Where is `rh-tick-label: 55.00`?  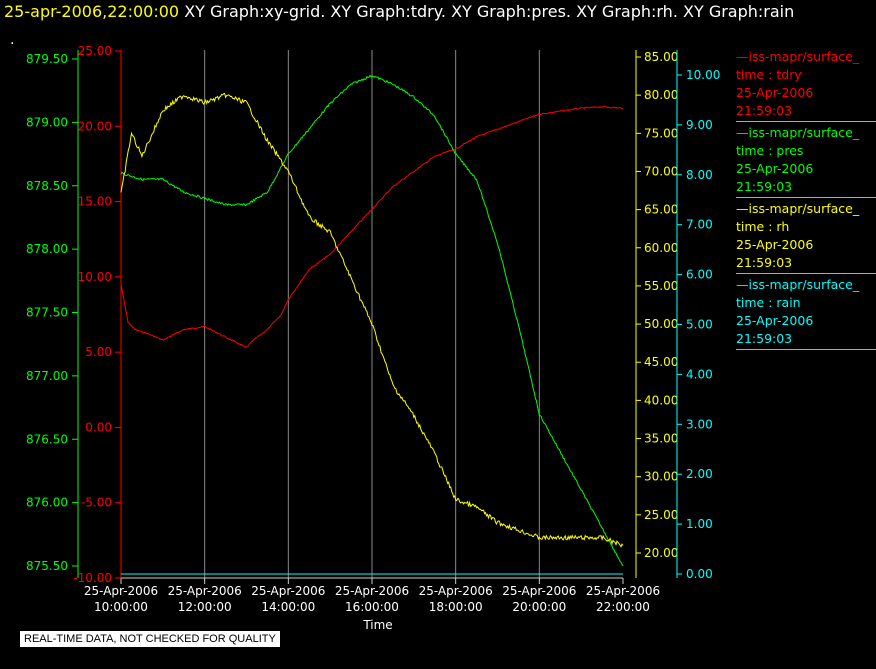
rh-tick-label: 55.00 is located at coordinates (661, 286).